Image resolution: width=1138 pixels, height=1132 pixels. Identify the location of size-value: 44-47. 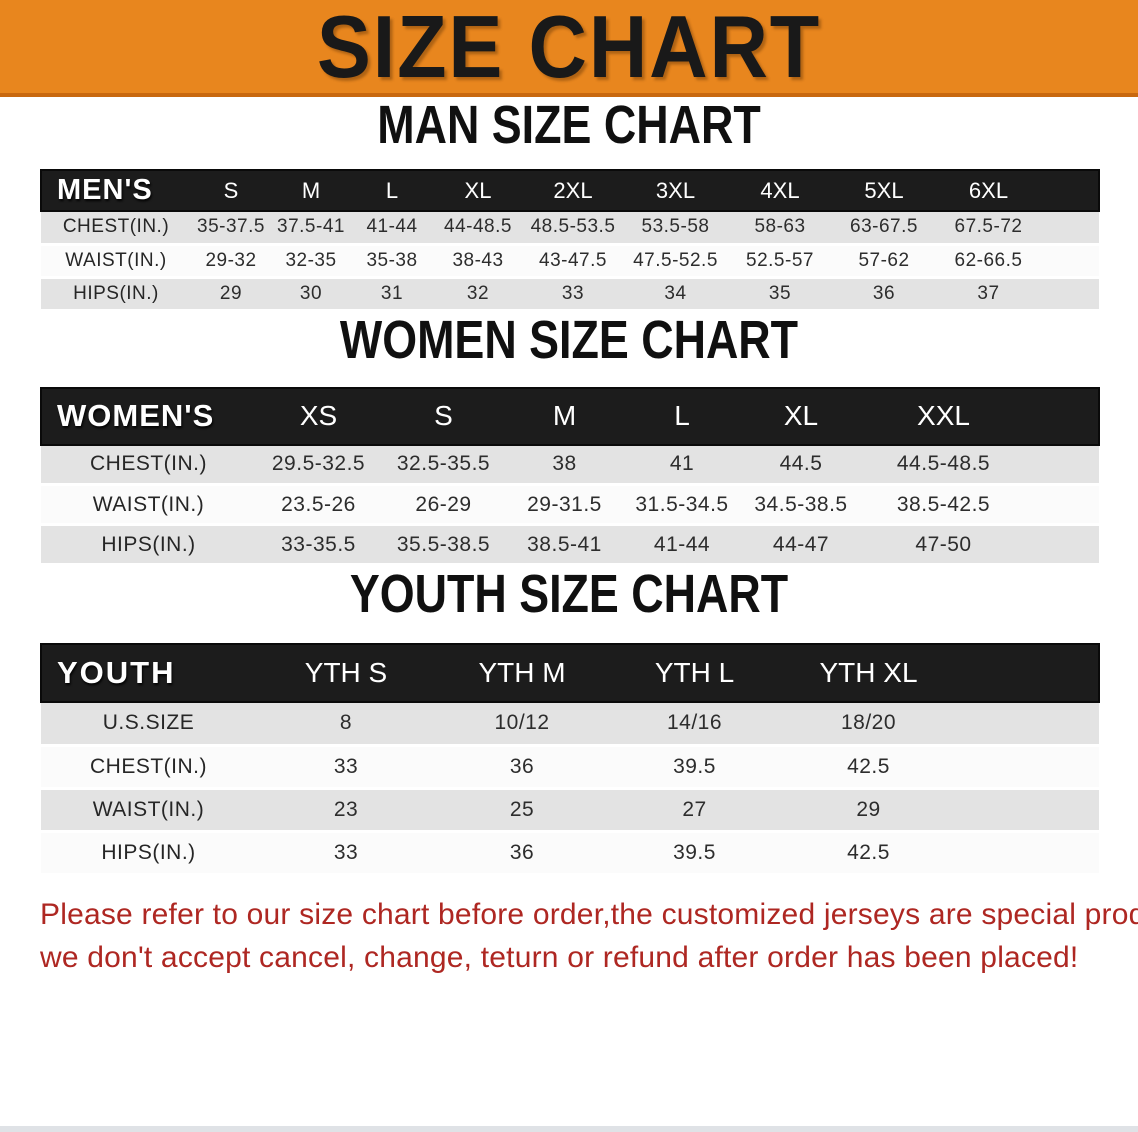
(801, 545).